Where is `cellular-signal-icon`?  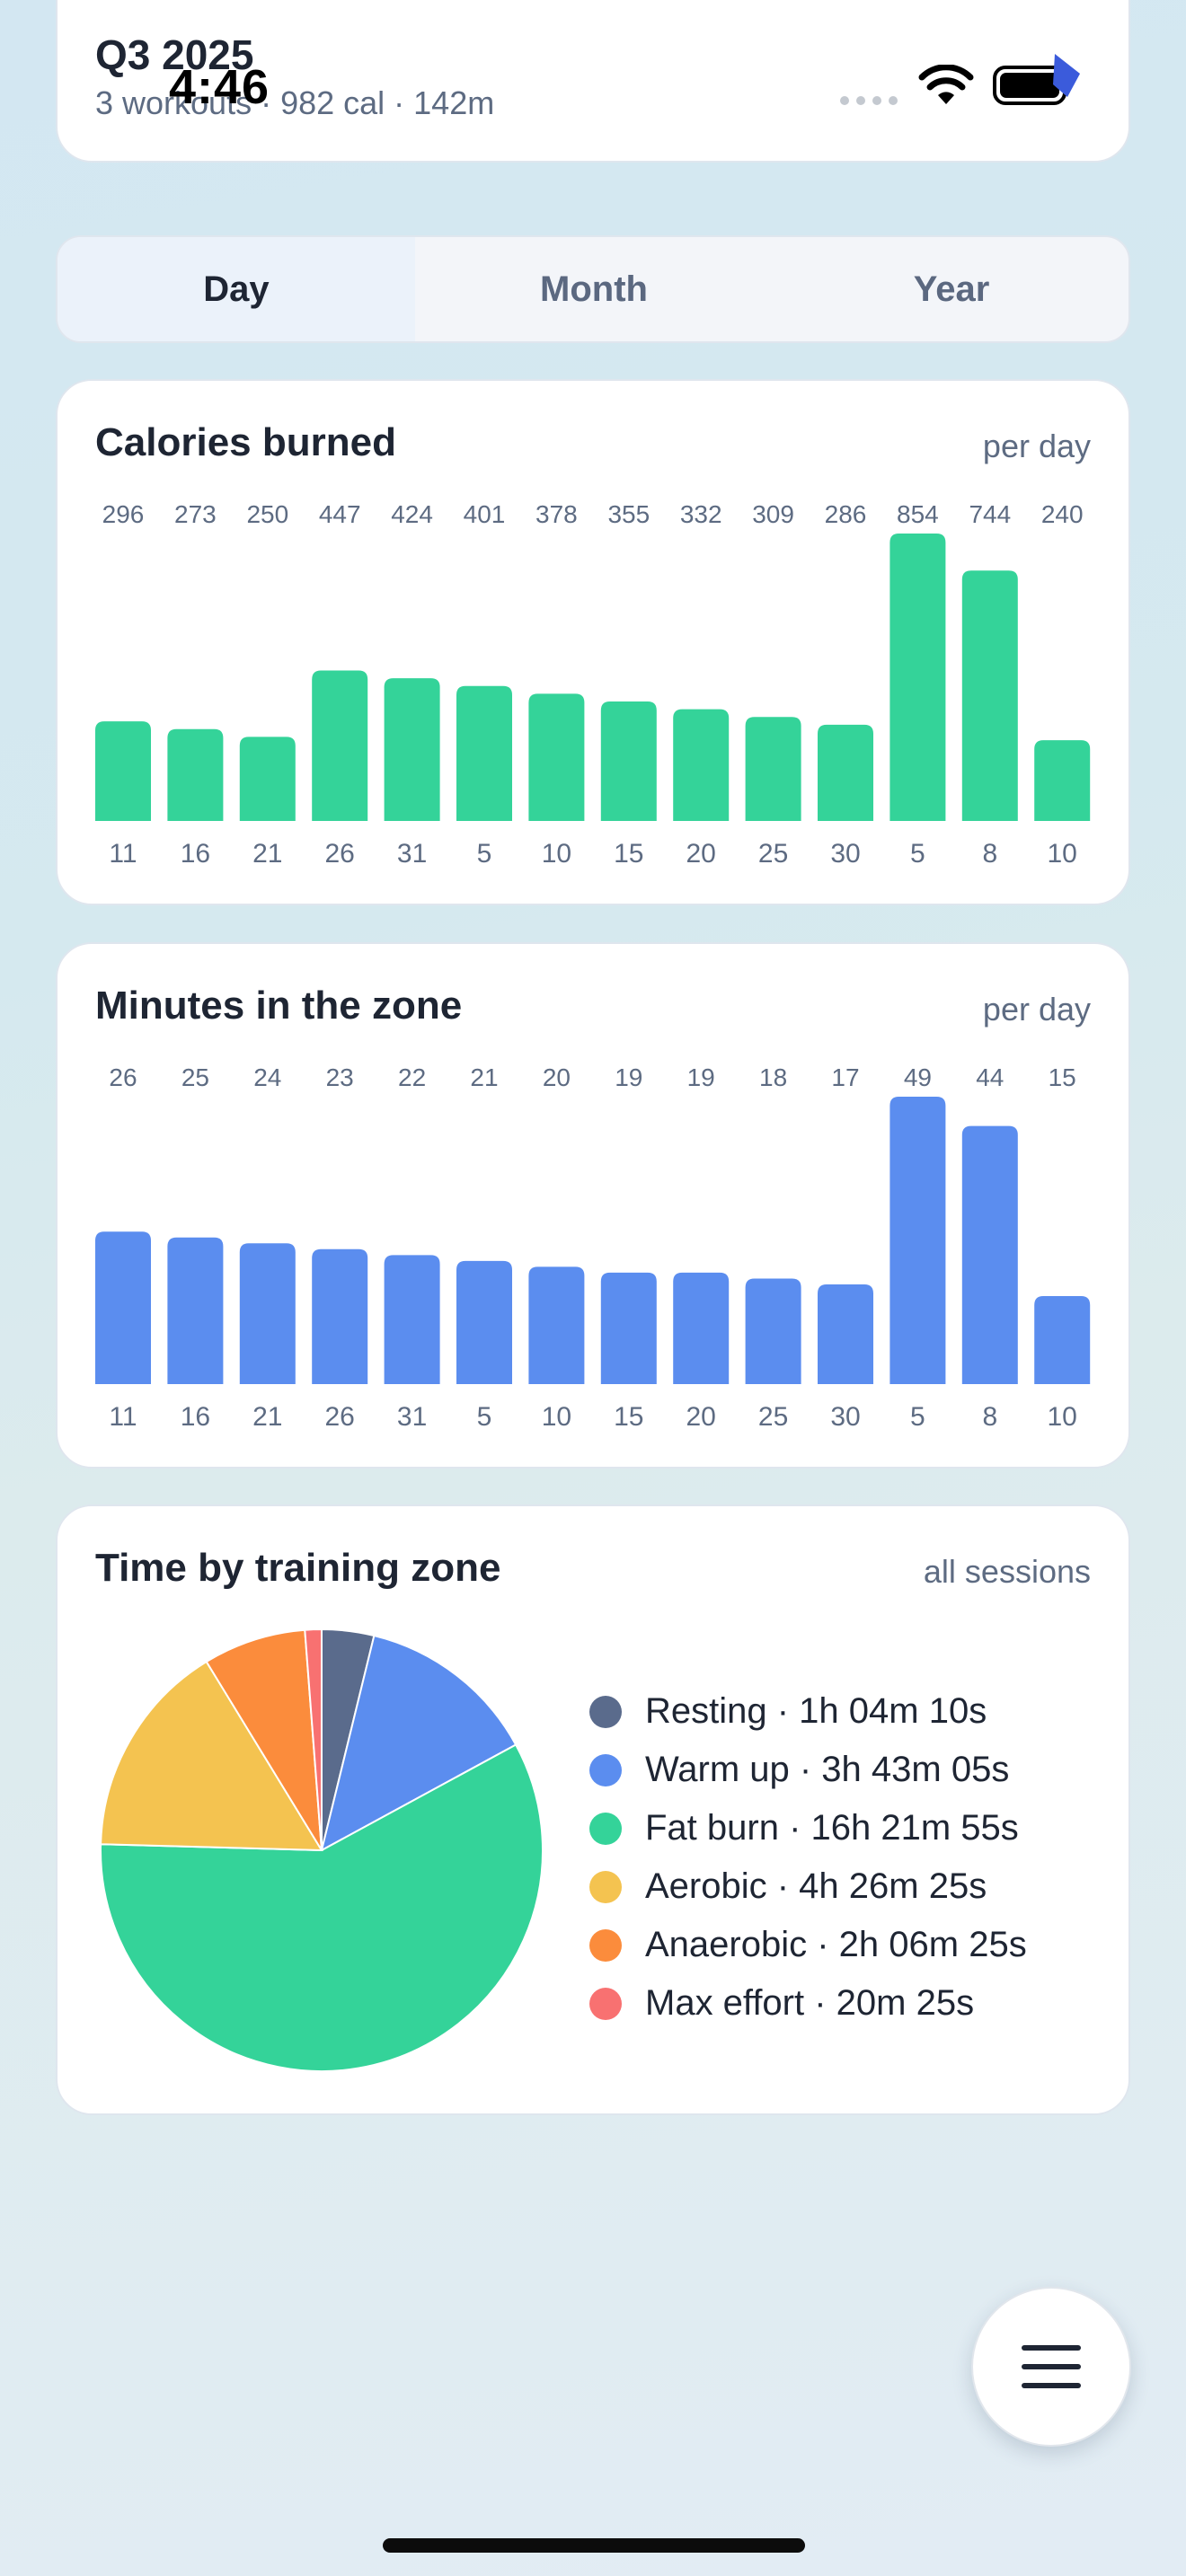
cellular-signal-icon is located at coordinates (869, 100).